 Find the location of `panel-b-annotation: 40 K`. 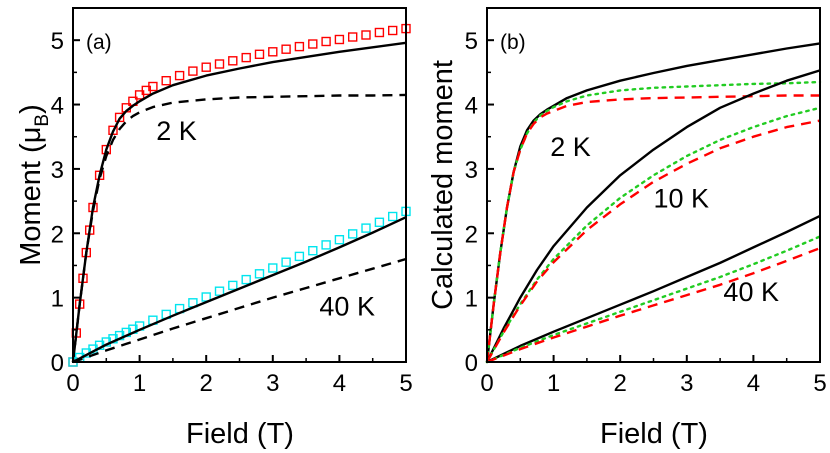

panel-b-annotation: 40 K is located at coordinates (751, 292).